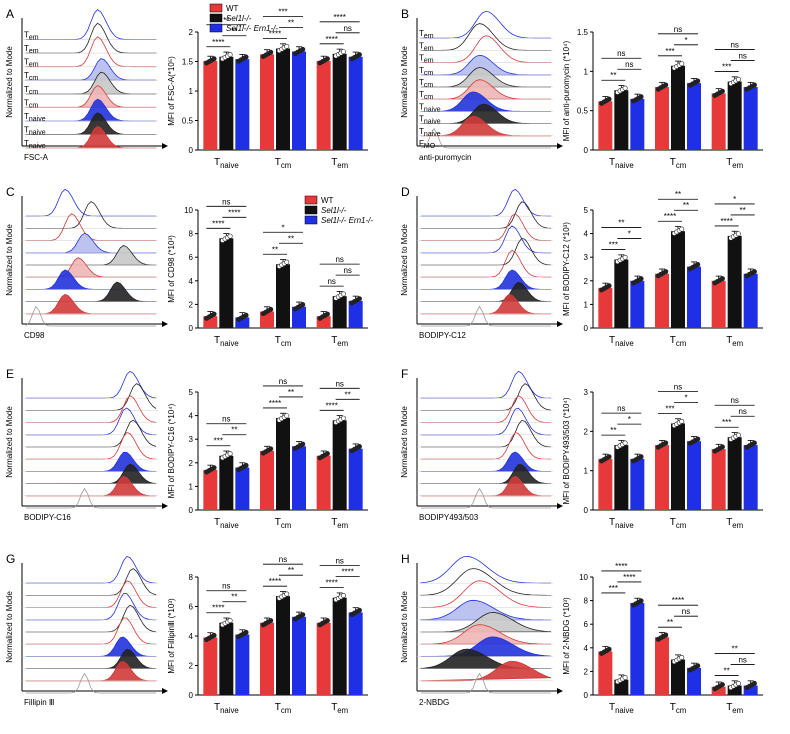 The height and width of the screenshot is (734, 790). I want to click on bar-tem-series1, so click(734, 115).